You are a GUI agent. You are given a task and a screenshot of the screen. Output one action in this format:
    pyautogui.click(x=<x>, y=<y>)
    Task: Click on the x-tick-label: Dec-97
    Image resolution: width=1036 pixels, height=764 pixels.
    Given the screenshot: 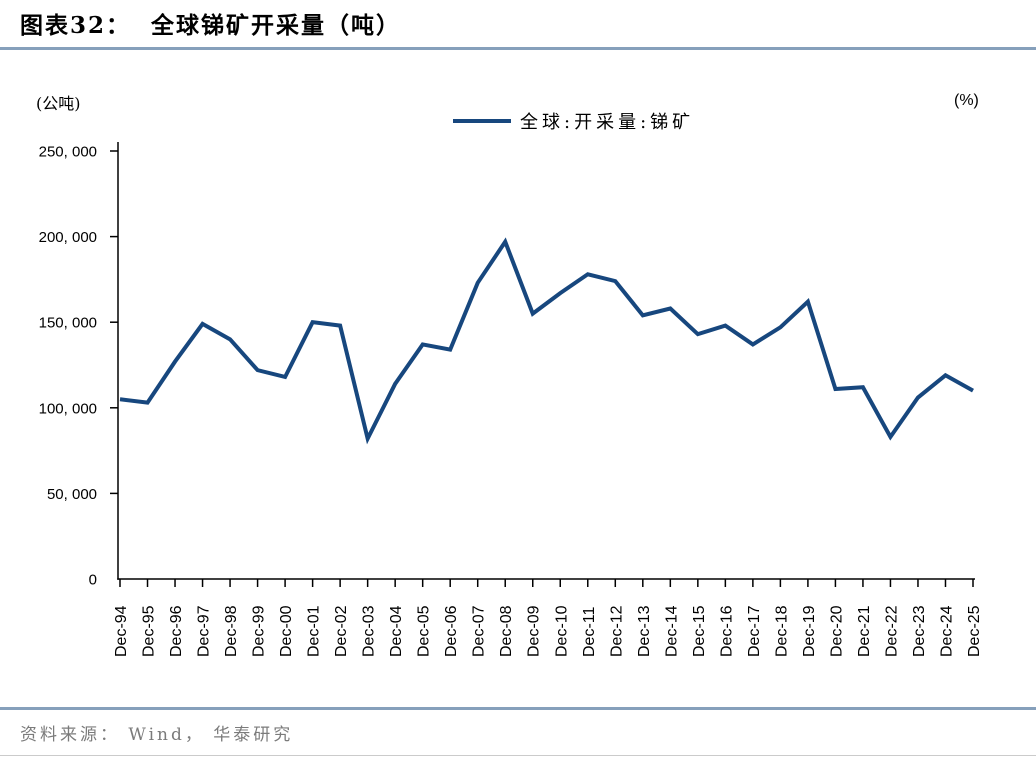 What is the action you would take?
    pyautogui.click(x=204, y=631)
    